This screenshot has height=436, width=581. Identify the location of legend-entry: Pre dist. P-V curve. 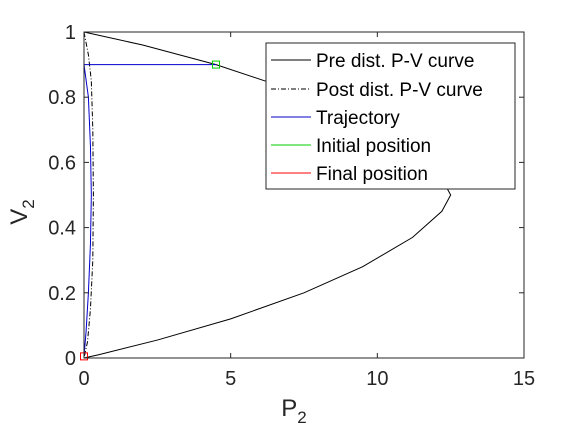
(372, 61).